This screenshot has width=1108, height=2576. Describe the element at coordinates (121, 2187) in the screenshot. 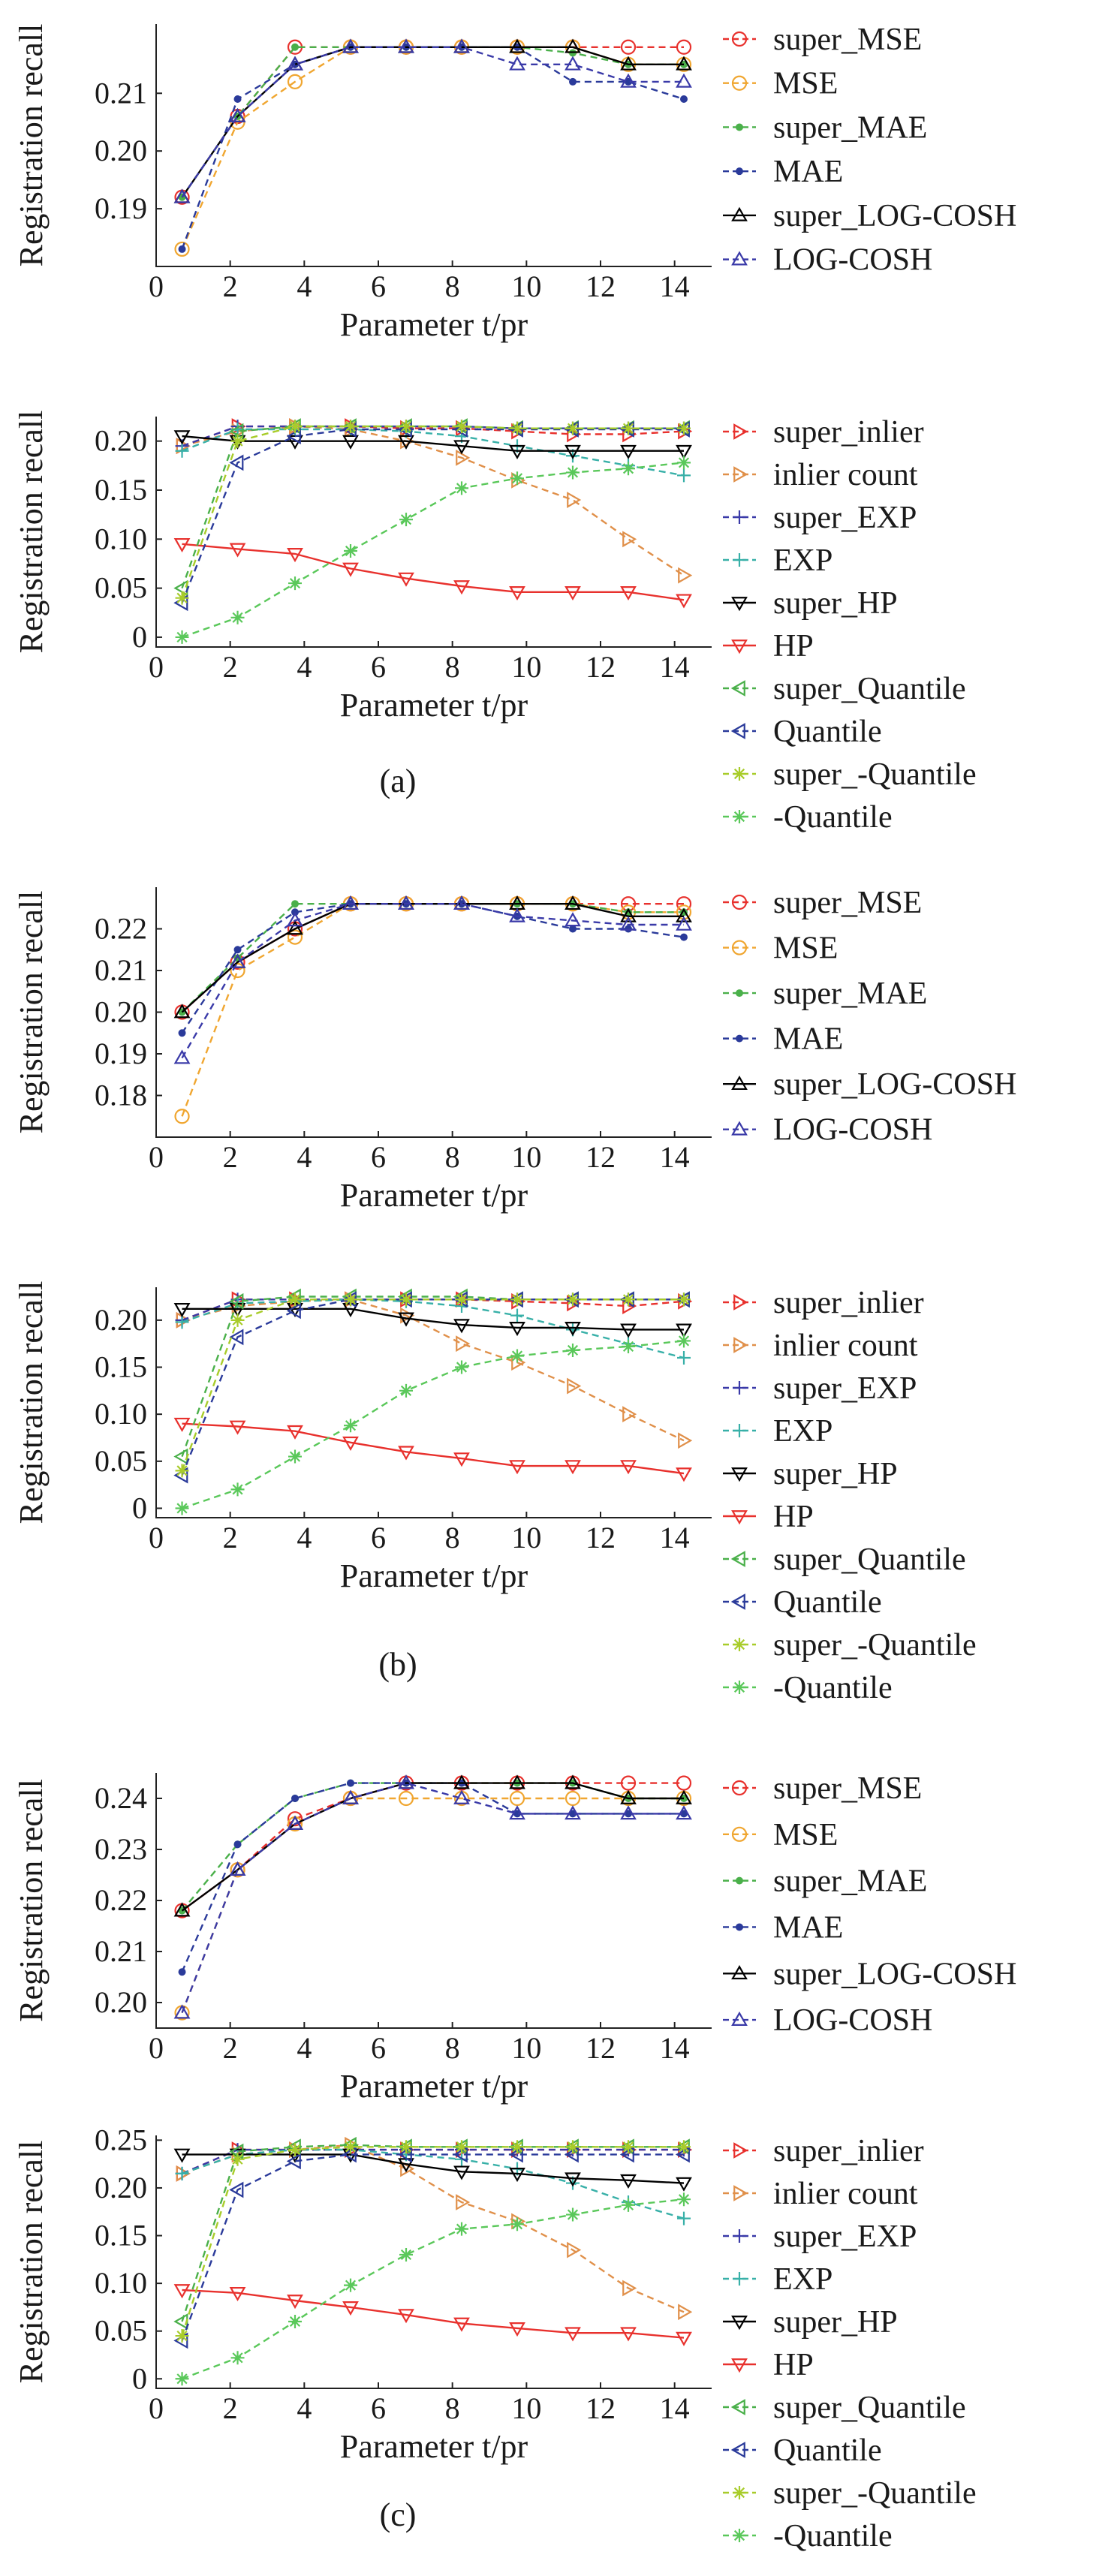

I see `y-tick-label: 0.20` at that location.